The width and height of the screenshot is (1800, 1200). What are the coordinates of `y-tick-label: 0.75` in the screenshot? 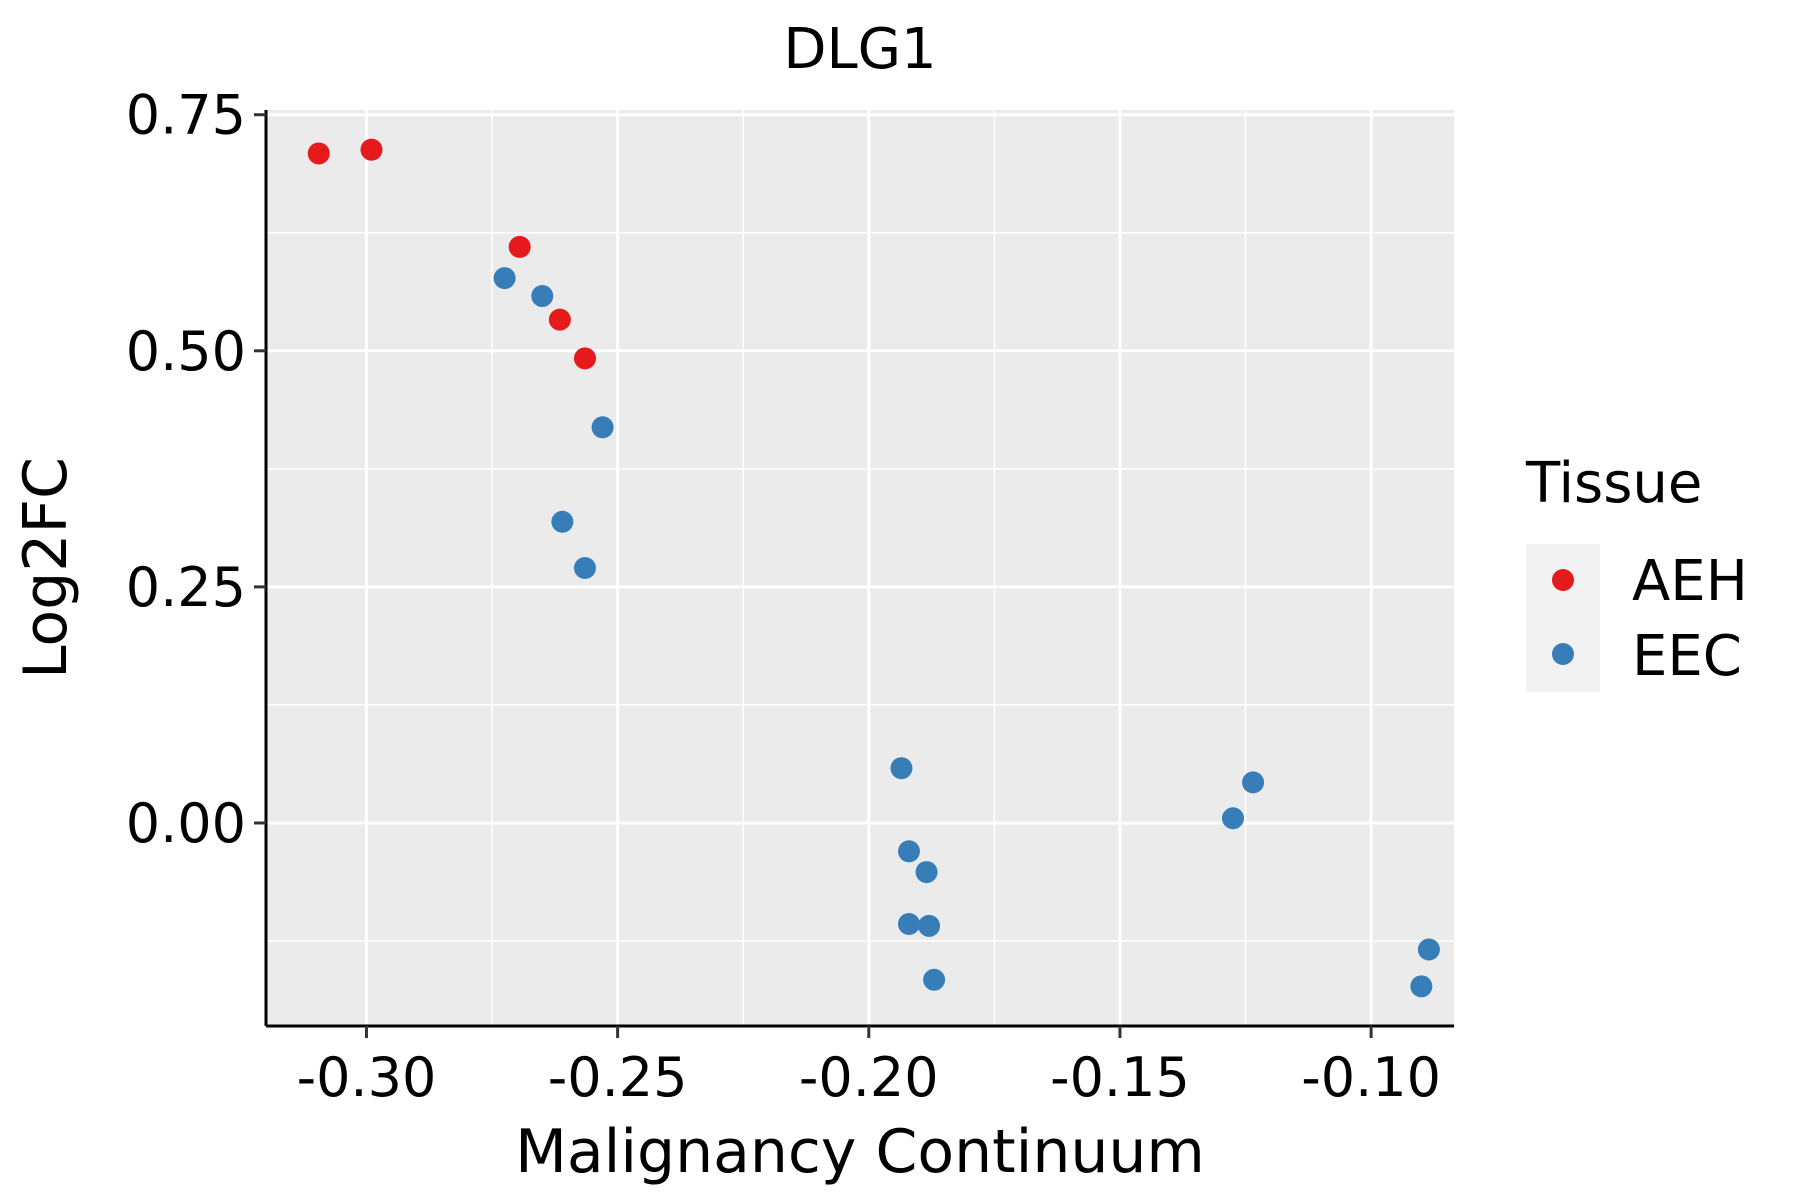 It's located at (186, 115).